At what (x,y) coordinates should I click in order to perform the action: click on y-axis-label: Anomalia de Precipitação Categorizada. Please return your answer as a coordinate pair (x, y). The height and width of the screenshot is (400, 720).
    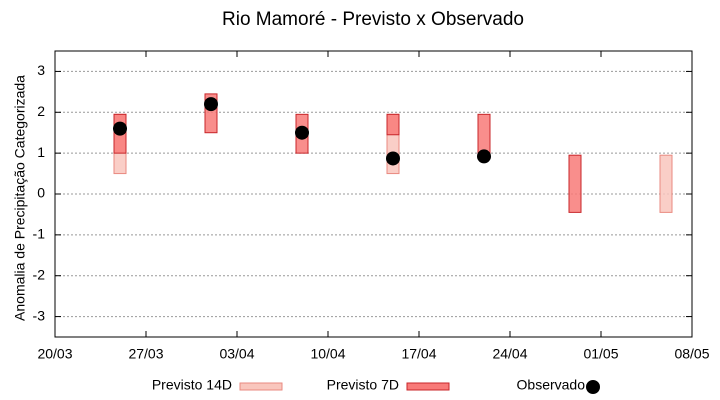
    Looking at the image, I should click on (20, 198).